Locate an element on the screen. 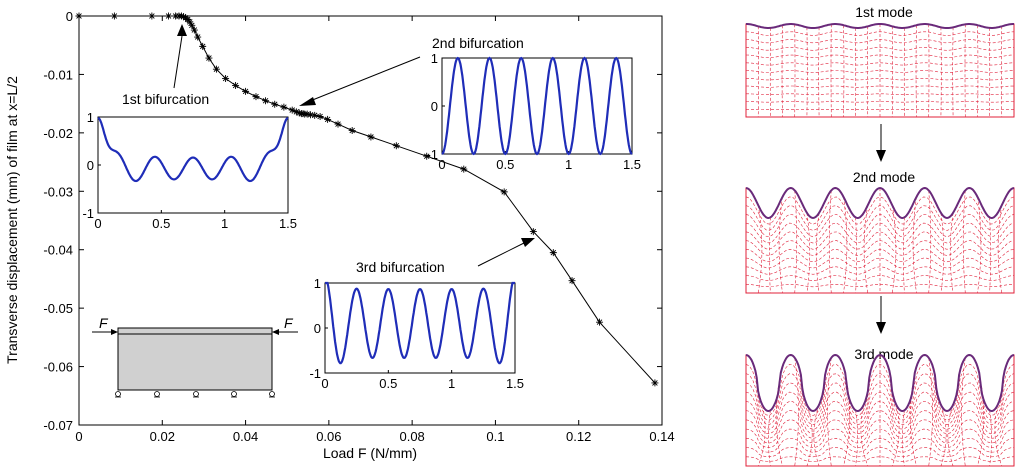 The width and height of the screenshot is (1024, 472). y-tick-label: -0.06 is located at coordinates (58, 367).